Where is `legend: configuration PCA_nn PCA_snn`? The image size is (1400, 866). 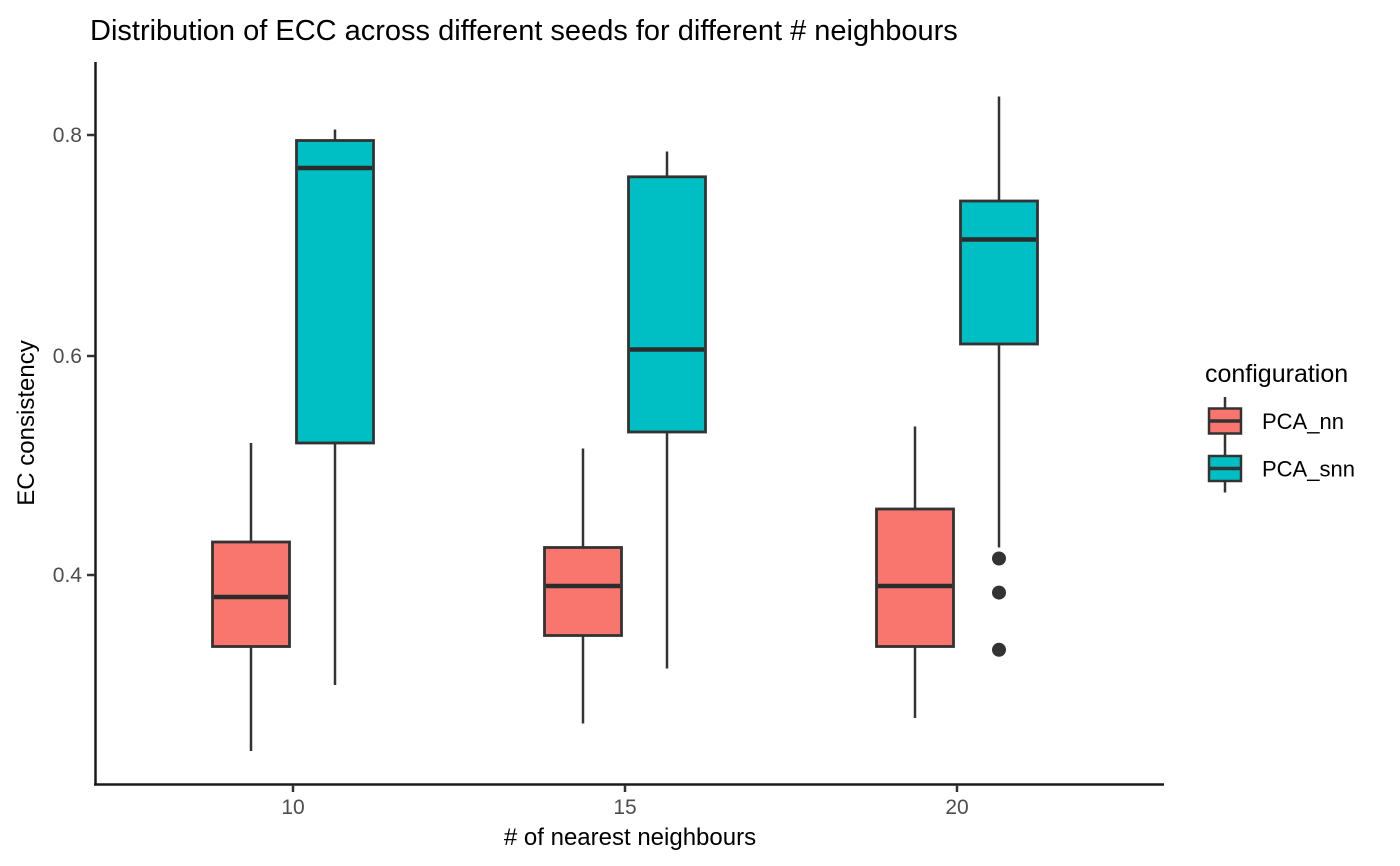 legend: configuration PCA_nn PCA_snn is located at coordinates (1280, 426).